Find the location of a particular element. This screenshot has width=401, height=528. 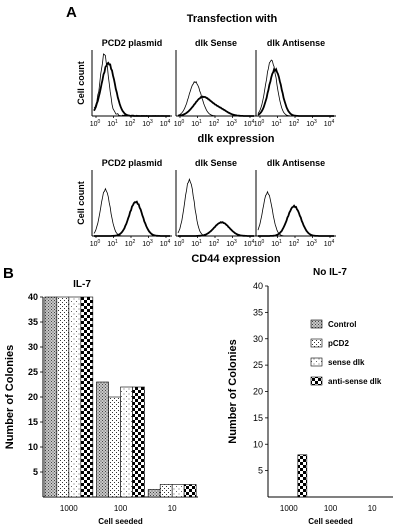

row2-x-axis-label: CD44 expression is located at coordinates (236, 259).